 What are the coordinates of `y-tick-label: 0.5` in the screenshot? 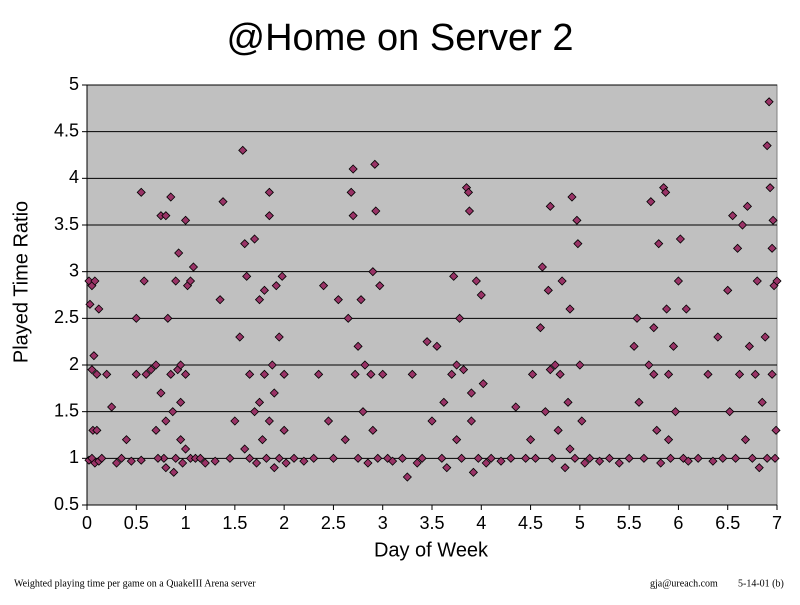 It's located at (66, 504).